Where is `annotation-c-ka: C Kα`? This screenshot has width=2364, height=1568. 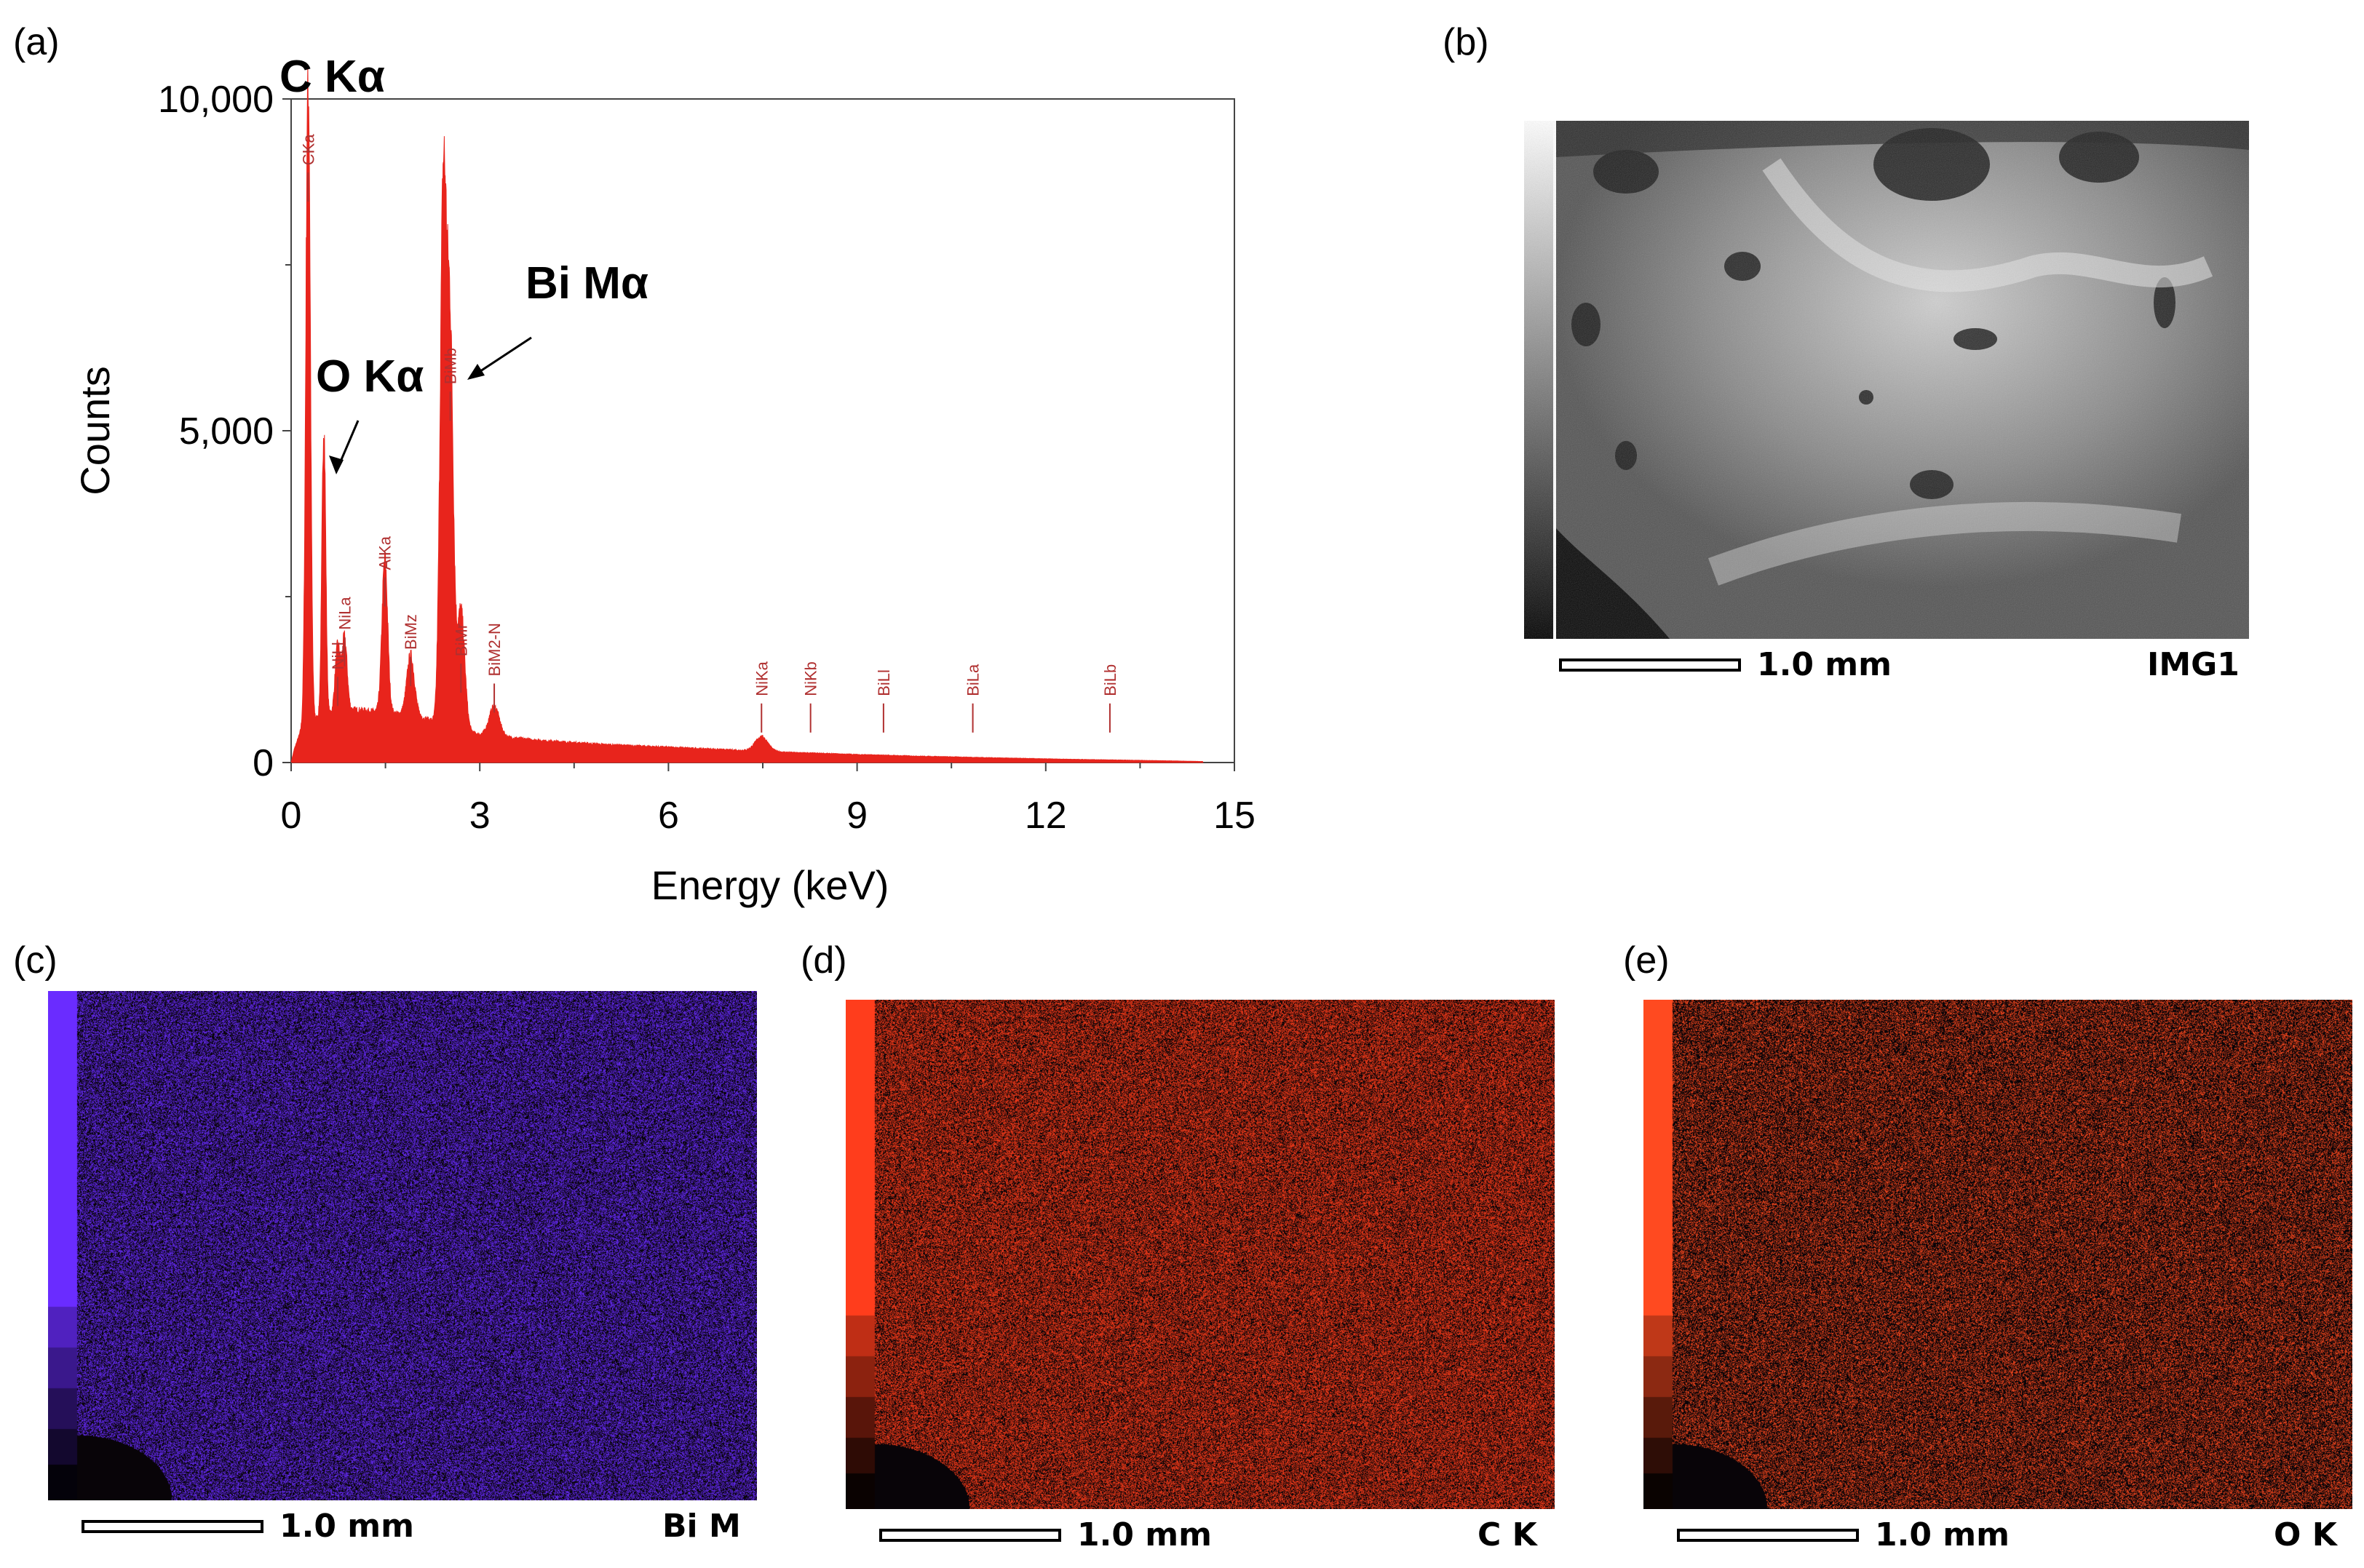
annotation-c-ka: C Kα is located at coordinates (332, 77).